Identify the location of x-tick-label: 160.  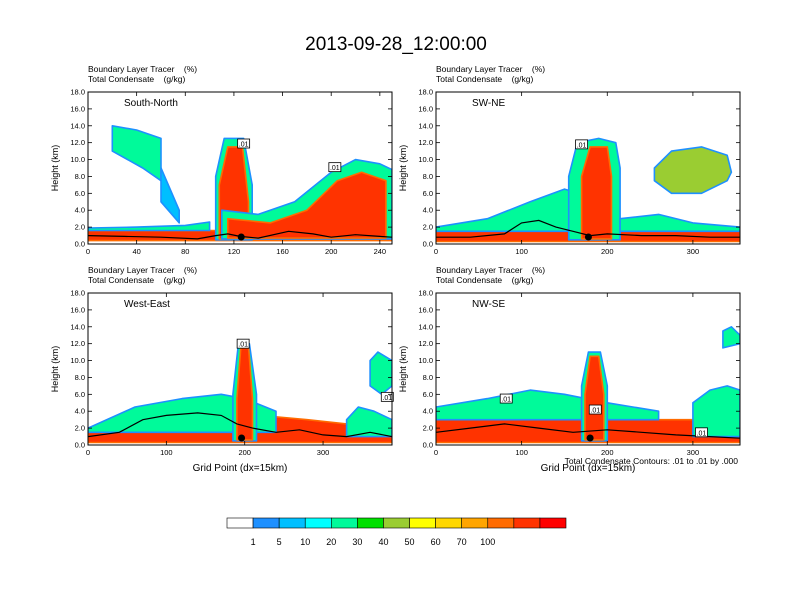
(282, 251).